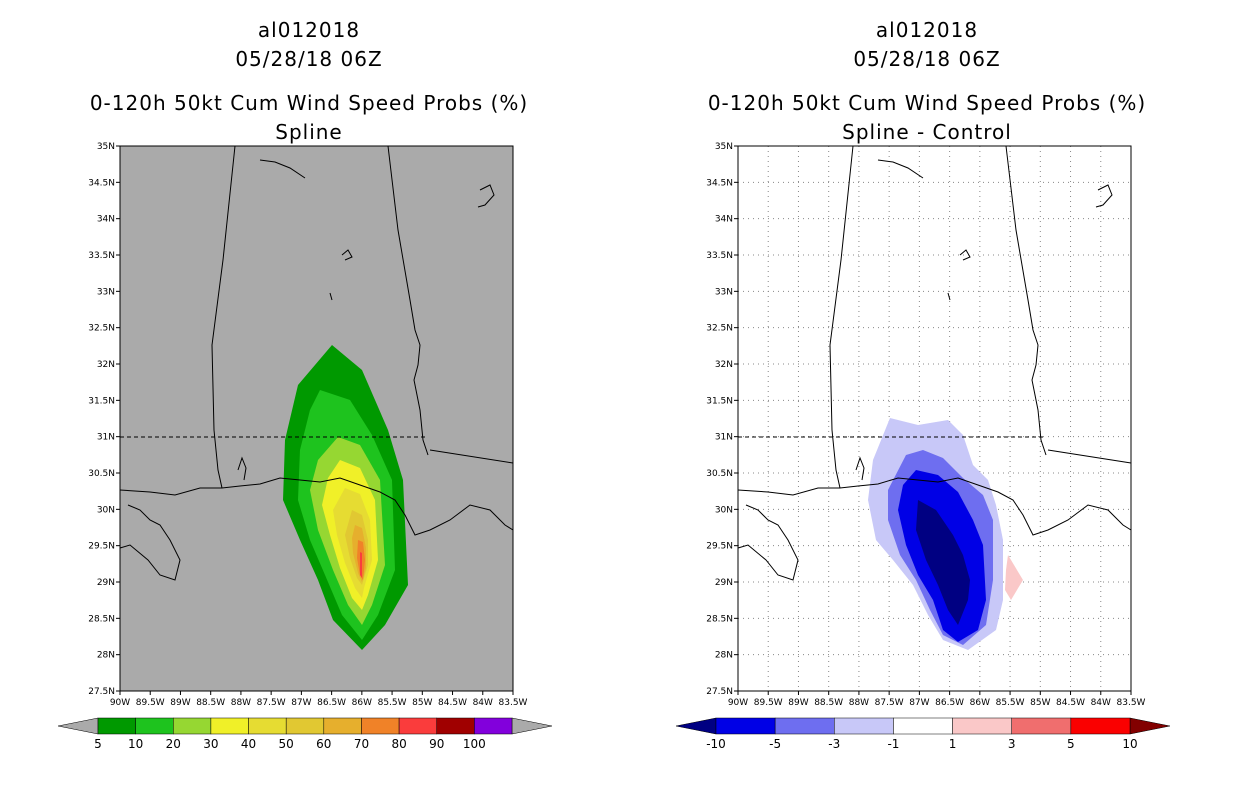 This screenshot has width=1236, height=800. I want to click on lon-label: 89.5W, so click(150, 703).